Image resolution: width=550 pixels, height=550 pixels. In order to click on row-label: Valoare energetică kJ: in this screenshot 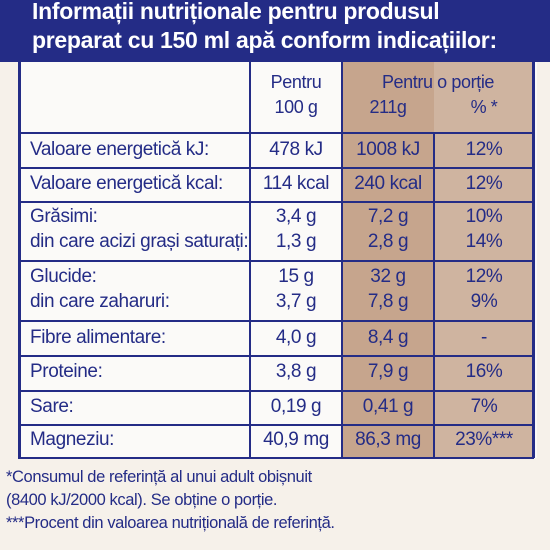, I will do `click(119, 149)`.